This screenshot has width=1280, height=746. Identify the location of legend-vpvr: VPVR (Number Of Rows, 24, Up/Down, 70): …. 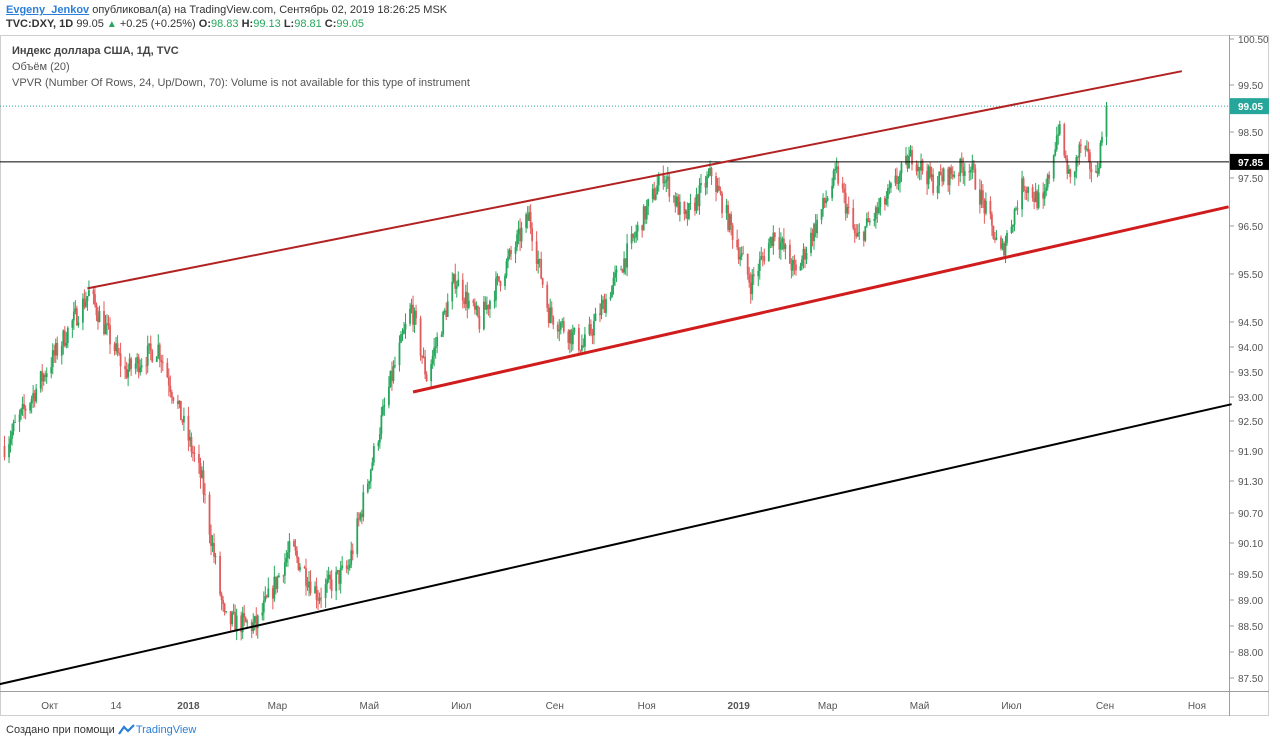
(241, 83).